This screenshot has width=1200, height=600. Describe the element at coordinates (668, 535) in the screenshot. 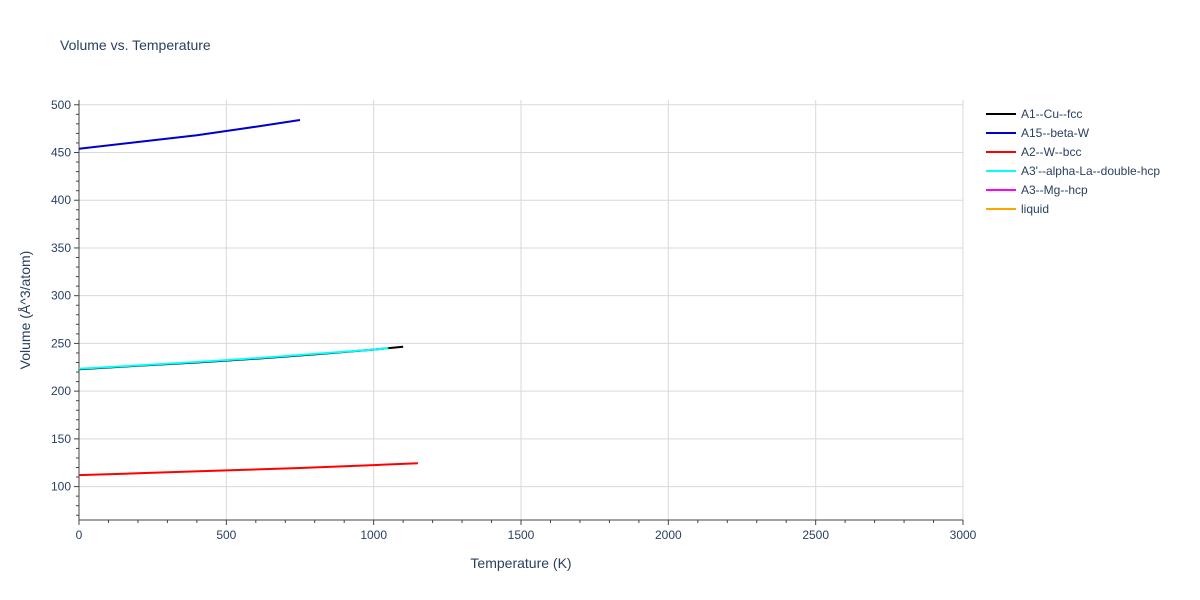

I see `x-tick-label: 2000` at that location.